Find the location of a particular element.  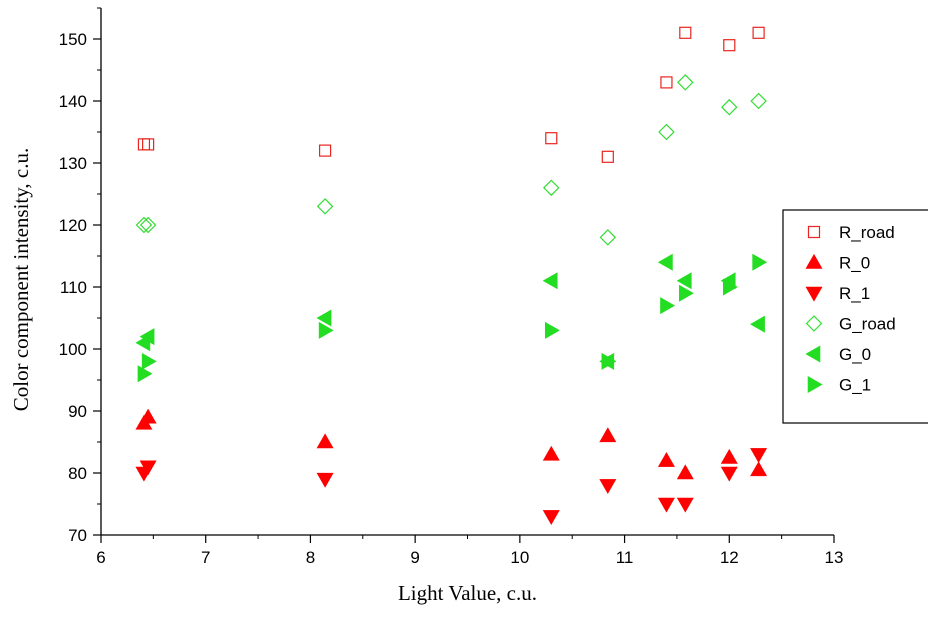

x-tick-label: 11 is located at coordinates (625, 557).